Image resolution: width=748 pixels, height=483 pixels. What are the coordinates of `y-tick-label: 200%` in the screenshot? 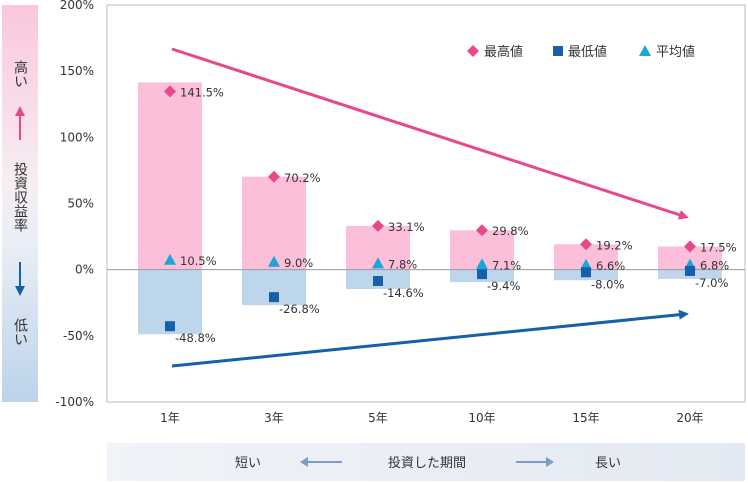 It's located at (77, 6).